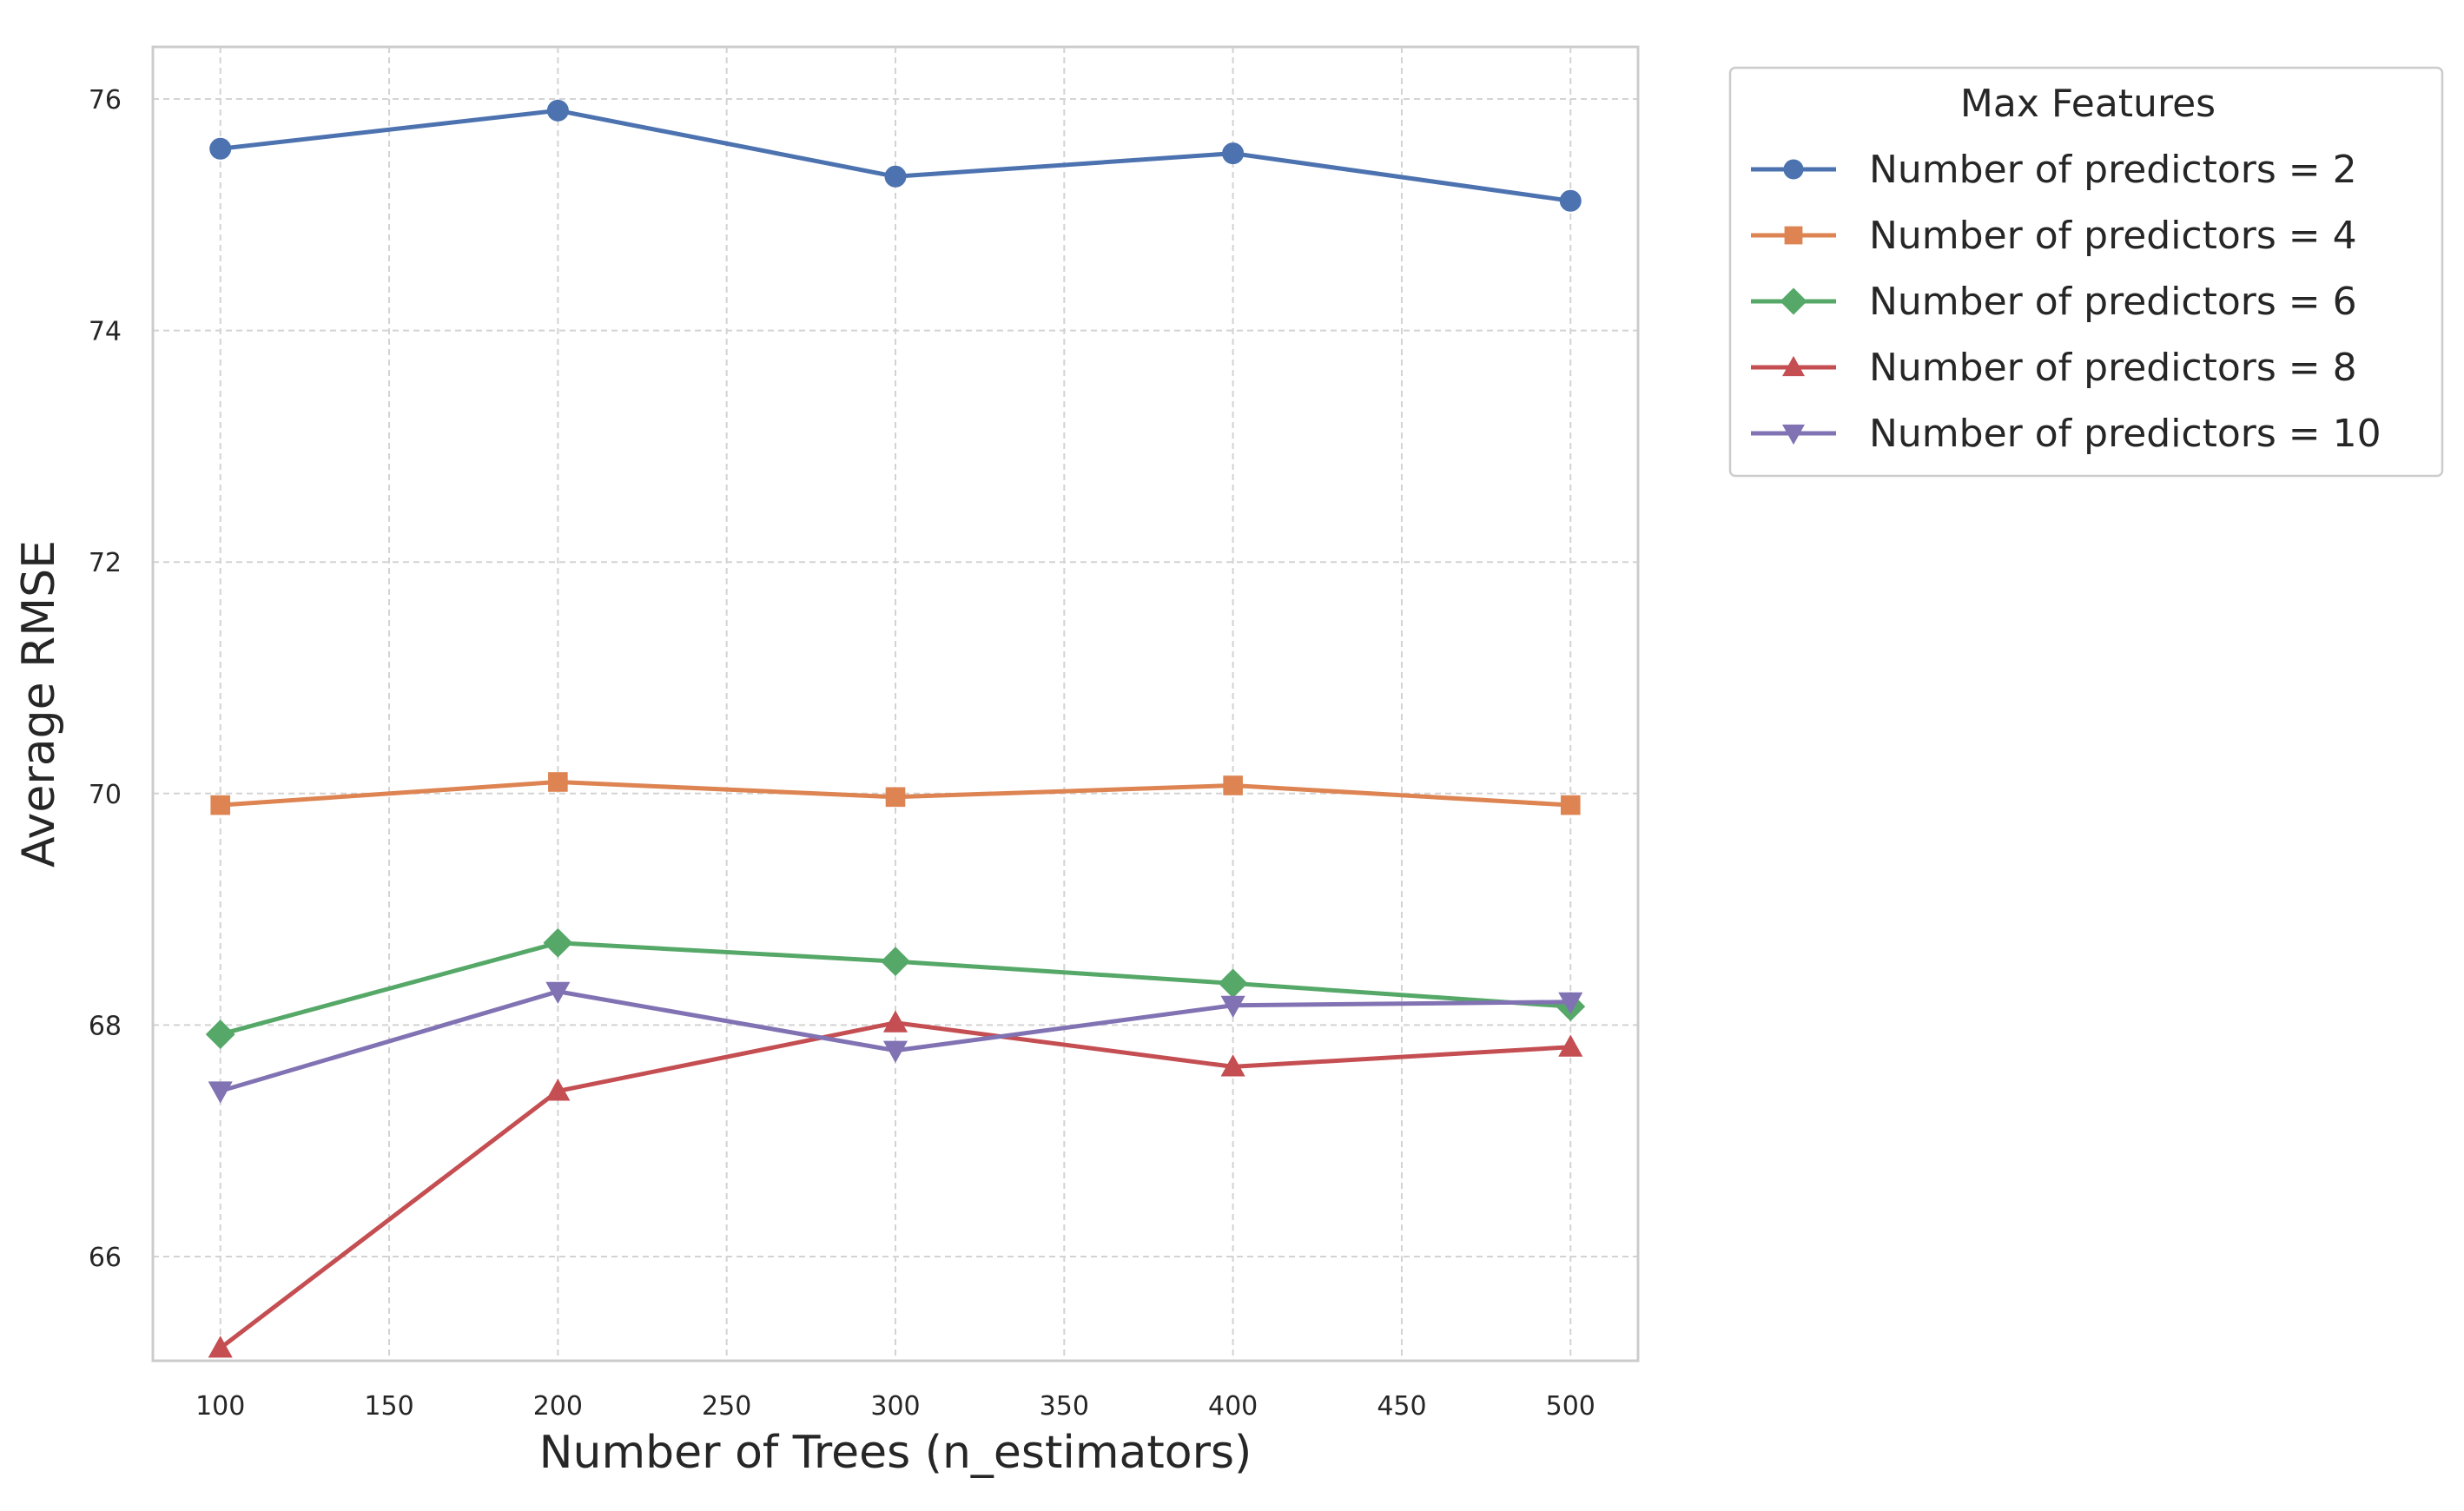 The width and height of the screenshot is (2464, 1511). What do you see at coordinates (1570, 1406) in the screenshot?
I see `x-tick-label: 500` at bounding box center [1570, 1406].